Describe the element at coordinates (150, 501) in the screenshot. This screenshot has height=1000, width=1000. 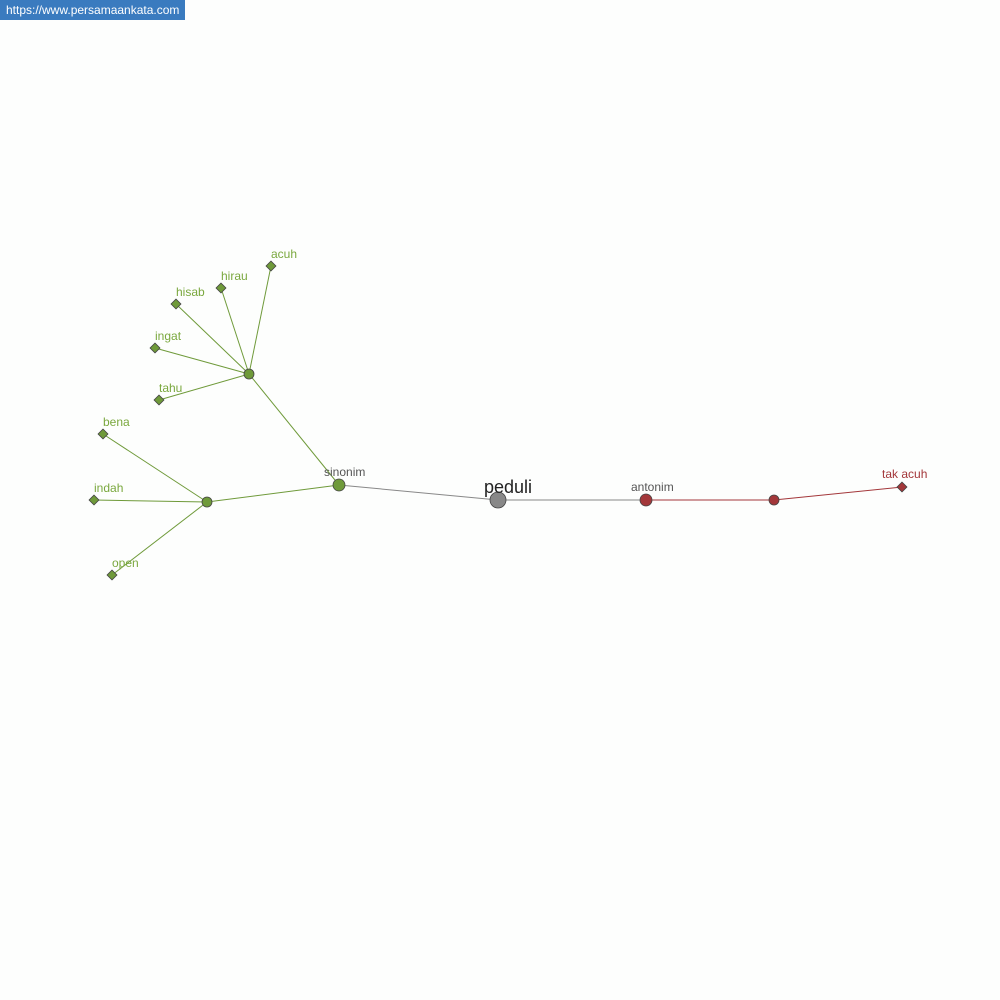
I see `edge-g2-indah` at that location.